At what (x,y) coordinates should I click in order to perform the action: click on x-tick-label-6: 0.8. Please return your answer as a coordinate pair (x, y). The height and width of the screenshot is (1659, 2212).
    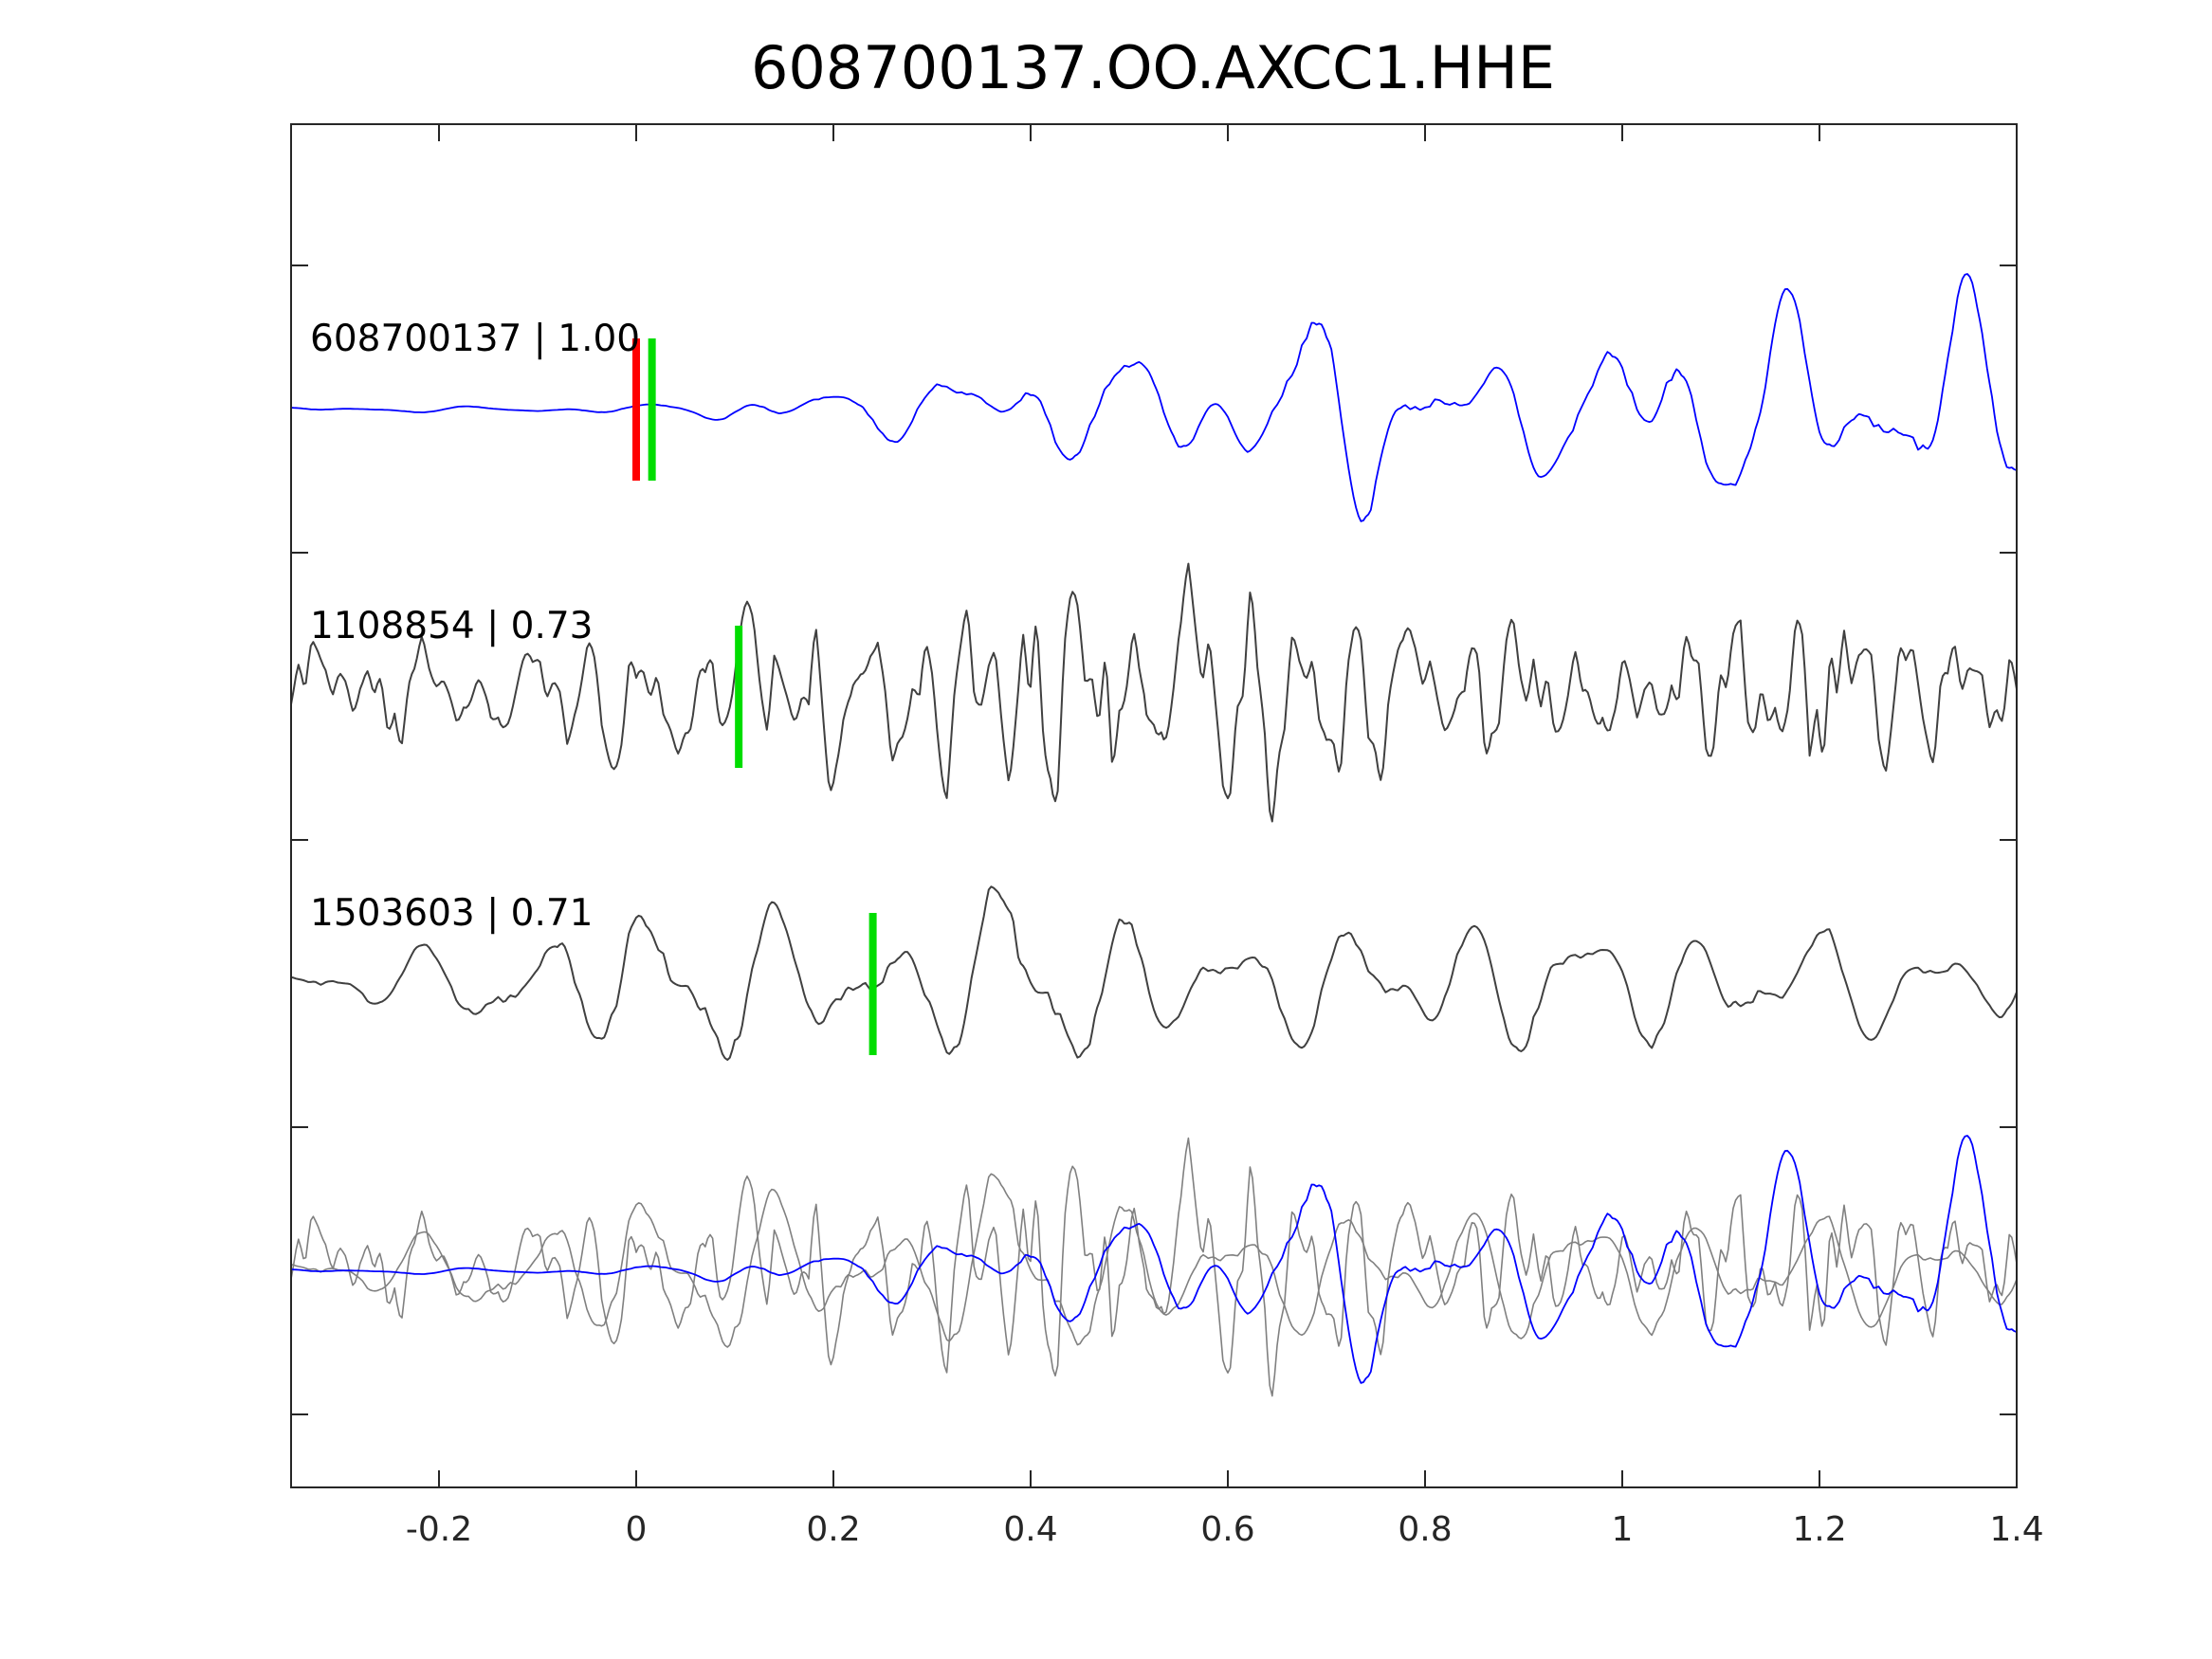
    Looking at the image, I should click on (1425, 1529).